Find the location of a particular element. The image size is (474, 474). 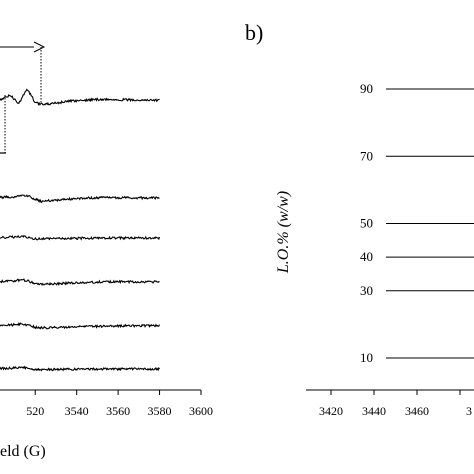

panel-a-bracket-annotation is located at coordinates (23, 97).